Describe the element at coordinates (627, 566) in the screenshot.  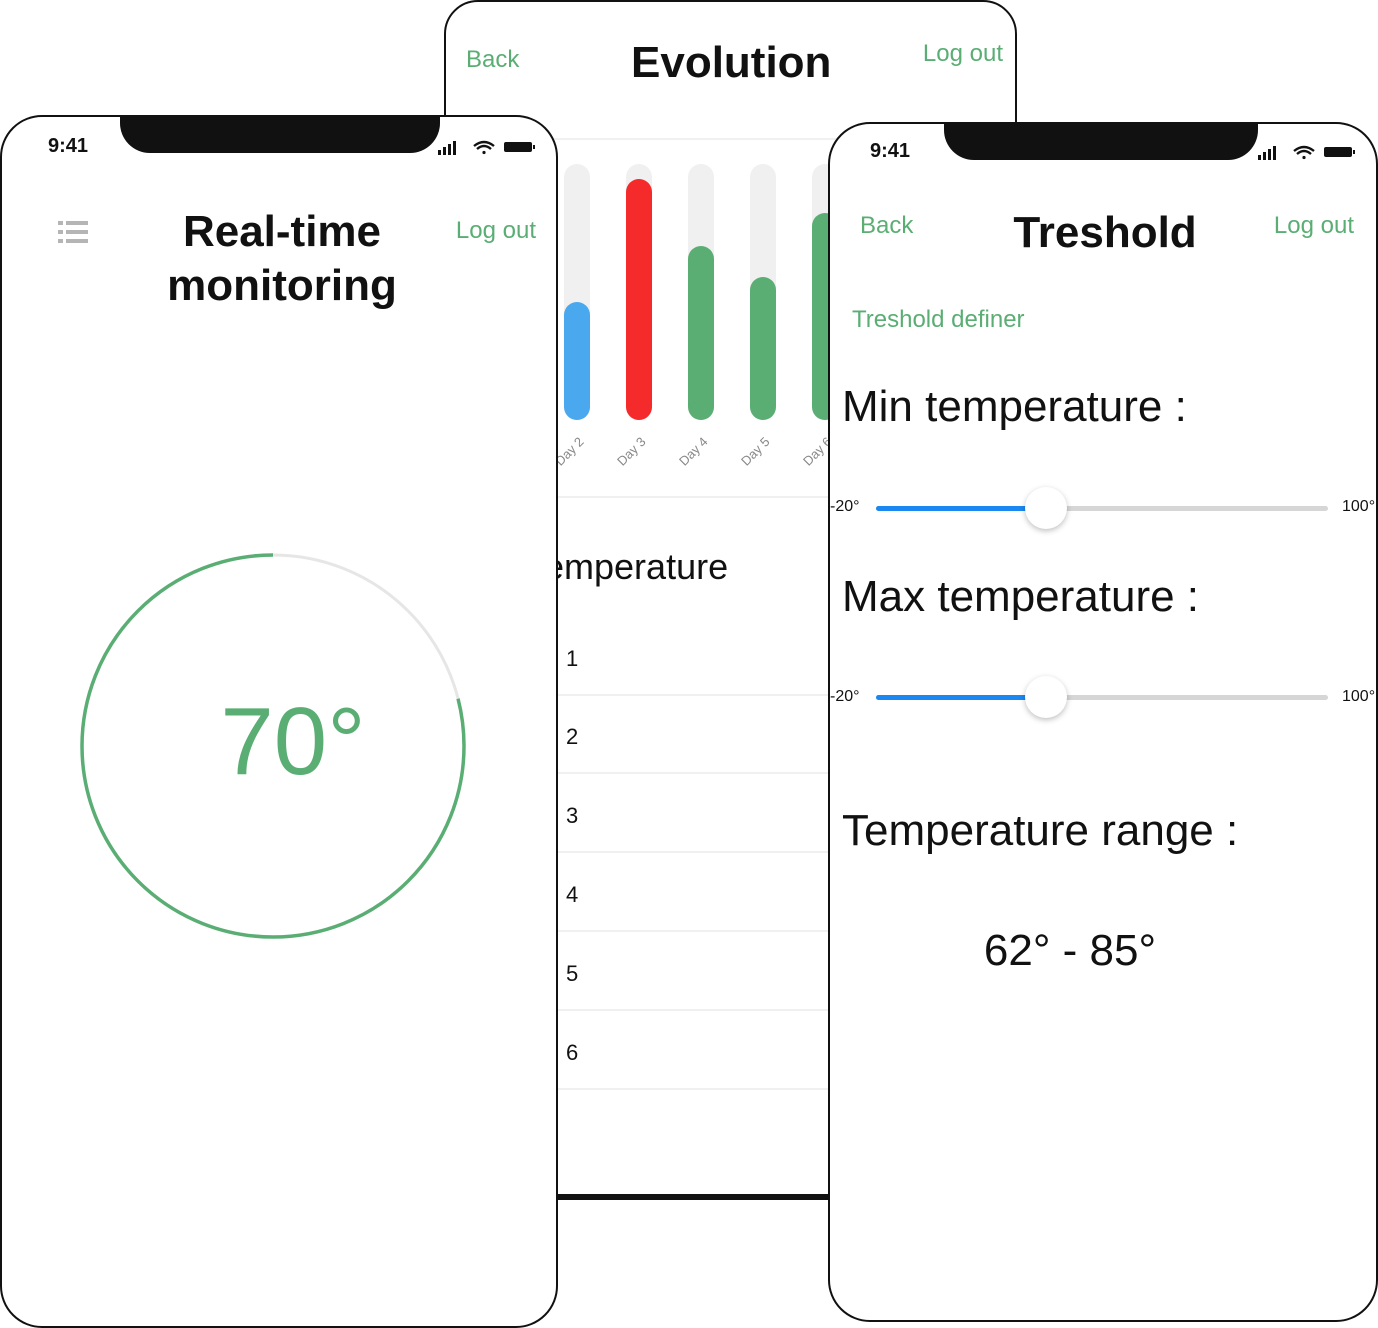
I see `section-title: Temperature` at that location.